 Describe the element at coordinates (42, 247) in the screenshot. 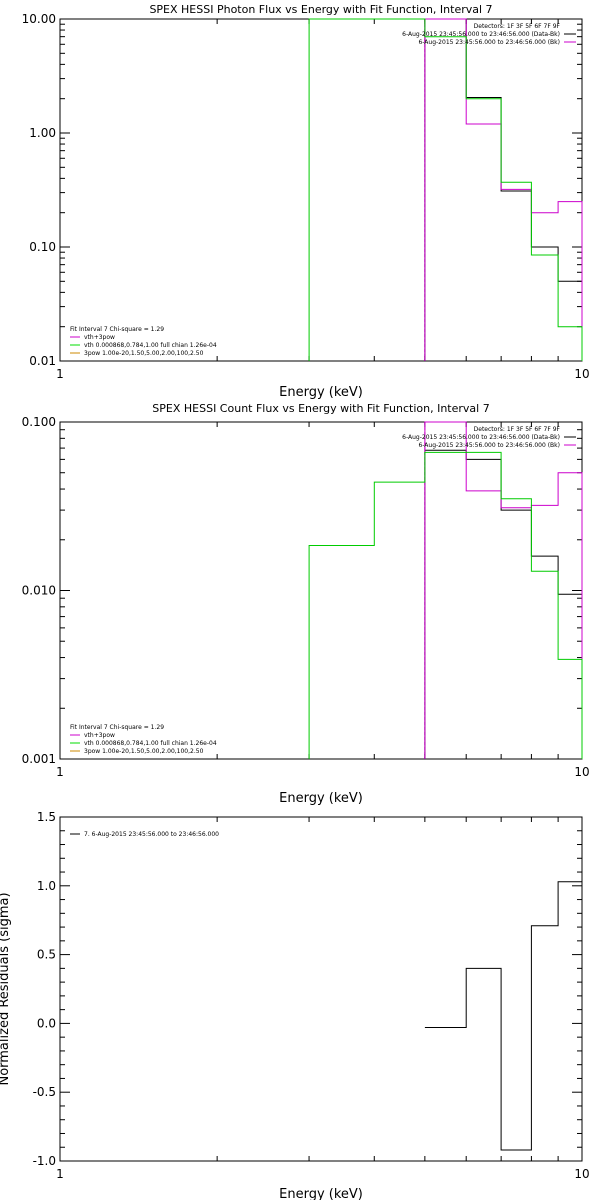

I see `y-tick-label: 0.10` at that location.